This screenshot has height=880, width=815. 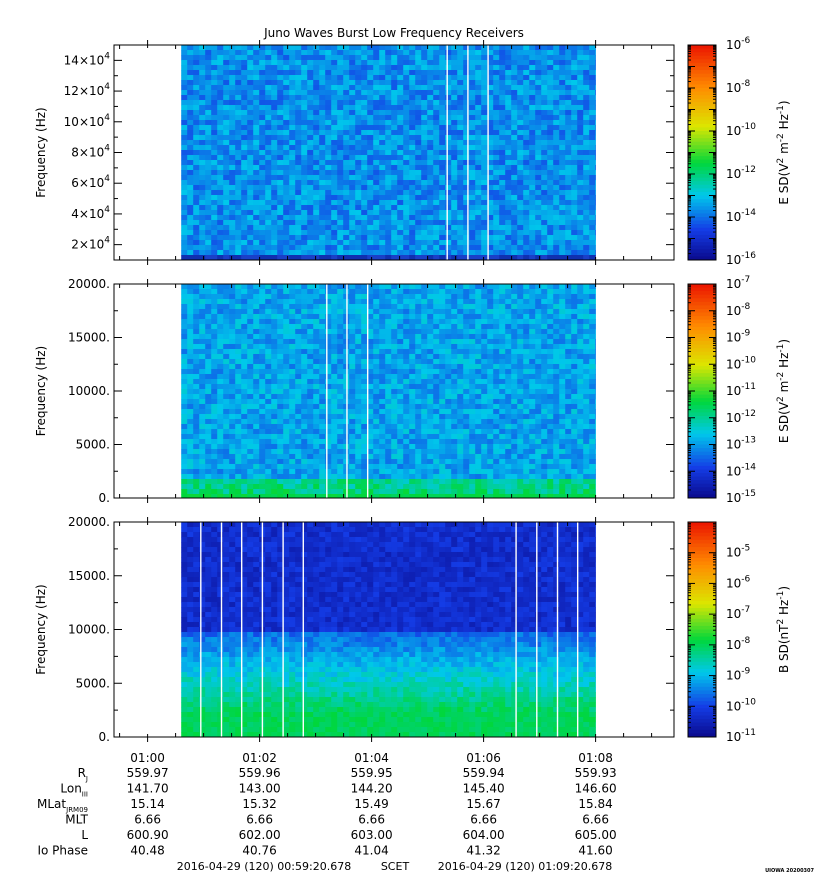 What do you see at coordinates (783, 391) in the screenshot?
I see `colorbar-title: E SD(V2 m-2 Hz-1)` at bounding box center [783, 391].